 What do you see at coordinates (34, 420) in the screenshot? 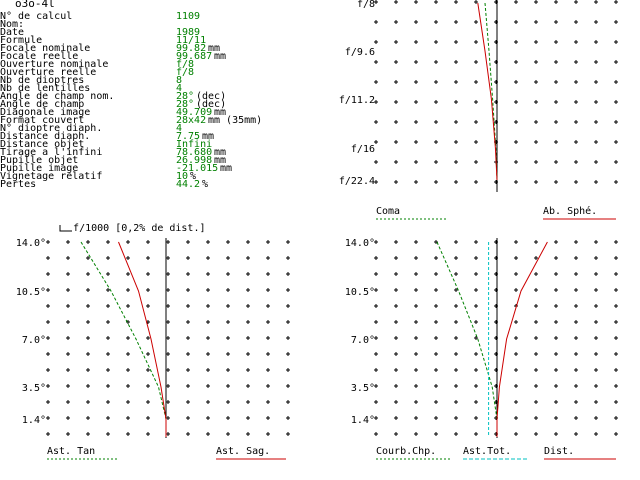
I see `ast-tick-label: 1.4°` at bounding box center [34, 420].